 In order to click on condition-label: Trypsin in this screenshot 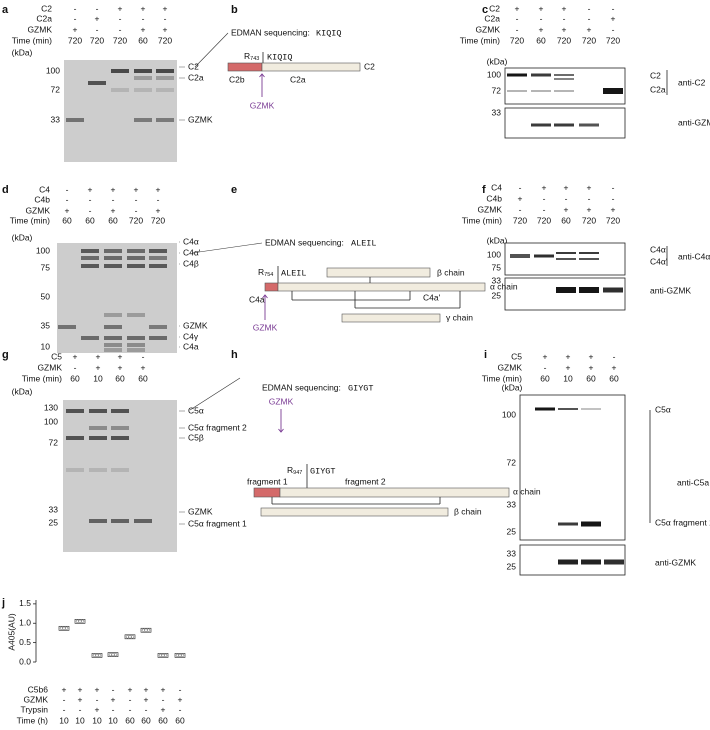, I will do `click(34, 709)`.